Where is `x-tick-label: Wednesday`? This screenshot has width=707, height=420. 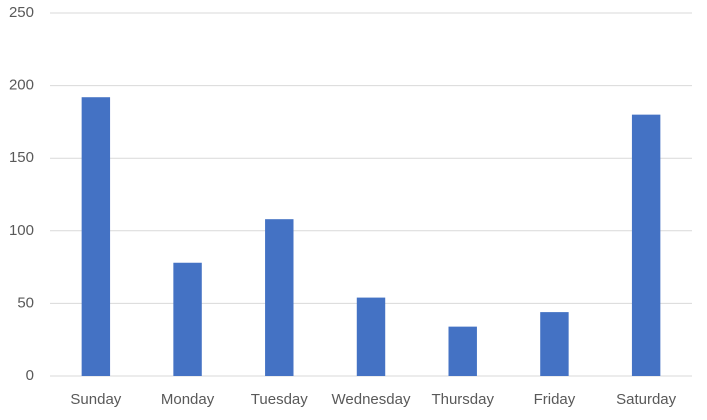
x-tick-label: Wednesday is located at coordinates (371, 399).